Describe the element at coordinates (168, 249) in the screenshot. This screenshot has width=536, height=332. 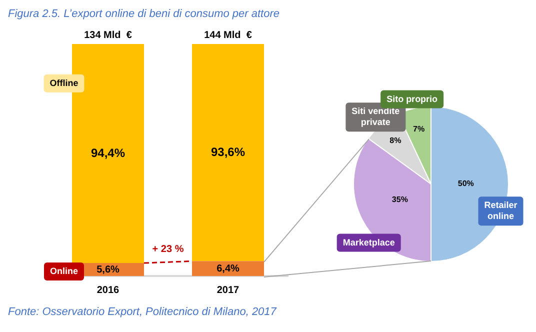
I see `annotation: + 23 %` at that location.